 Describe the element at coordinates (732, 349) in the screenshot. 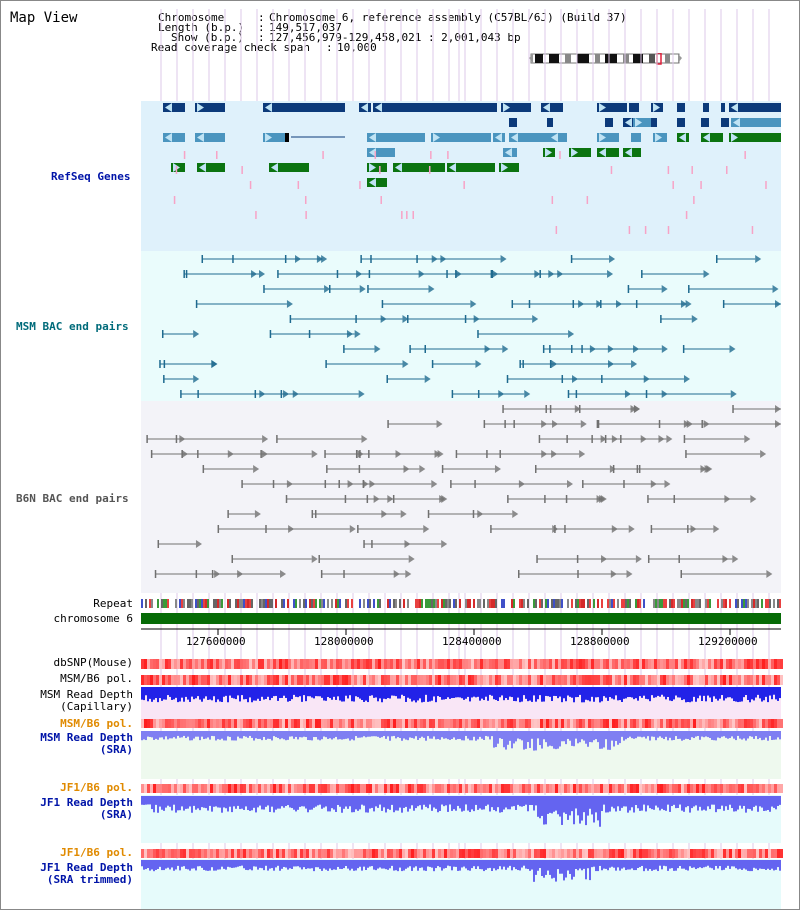

I see `msm-bac-arrow` at that location.